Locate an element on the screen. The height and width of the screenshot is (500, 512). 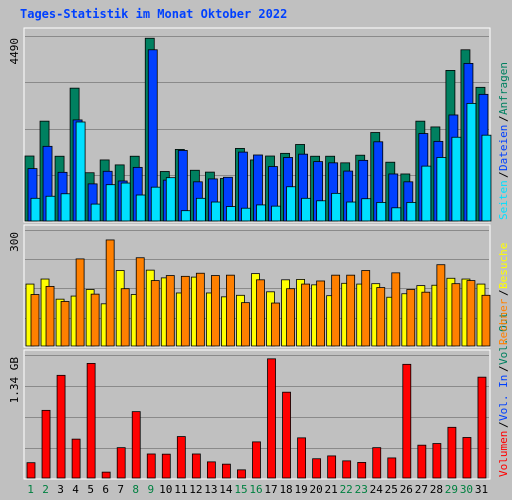
day-label-16: 16 is located at coordinates (255, 489).